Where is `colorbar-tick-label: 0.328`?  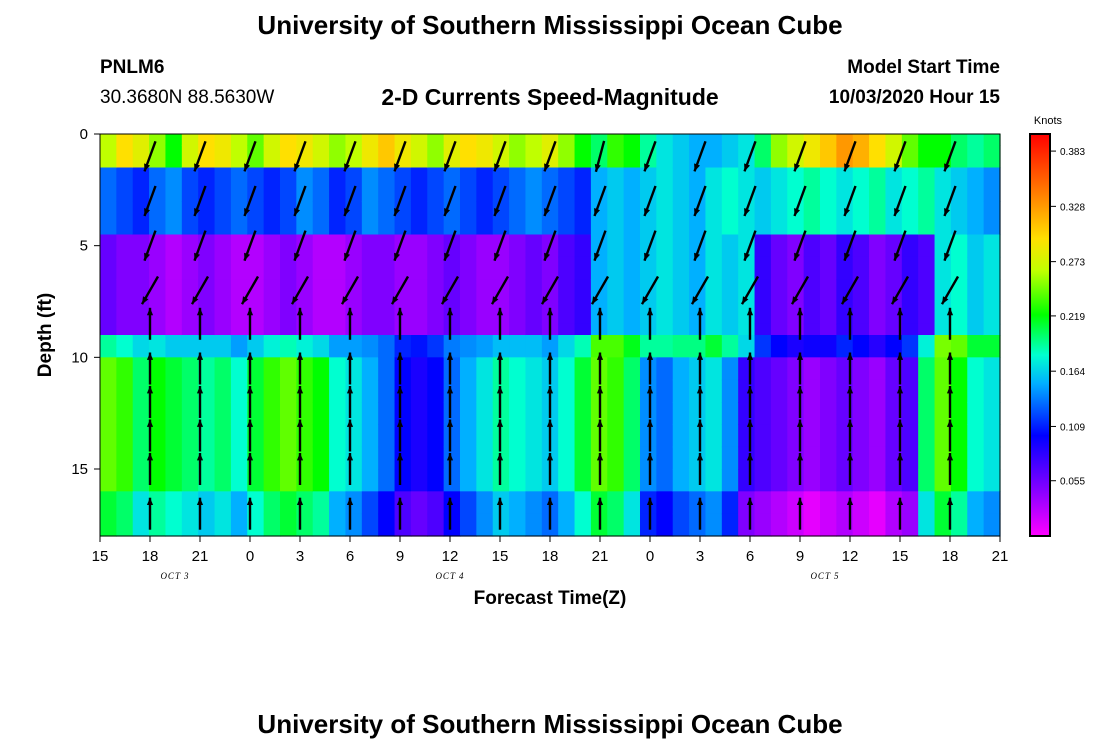
colorbar-tick-label: 0.328 is located at coordinates (1072, 207).